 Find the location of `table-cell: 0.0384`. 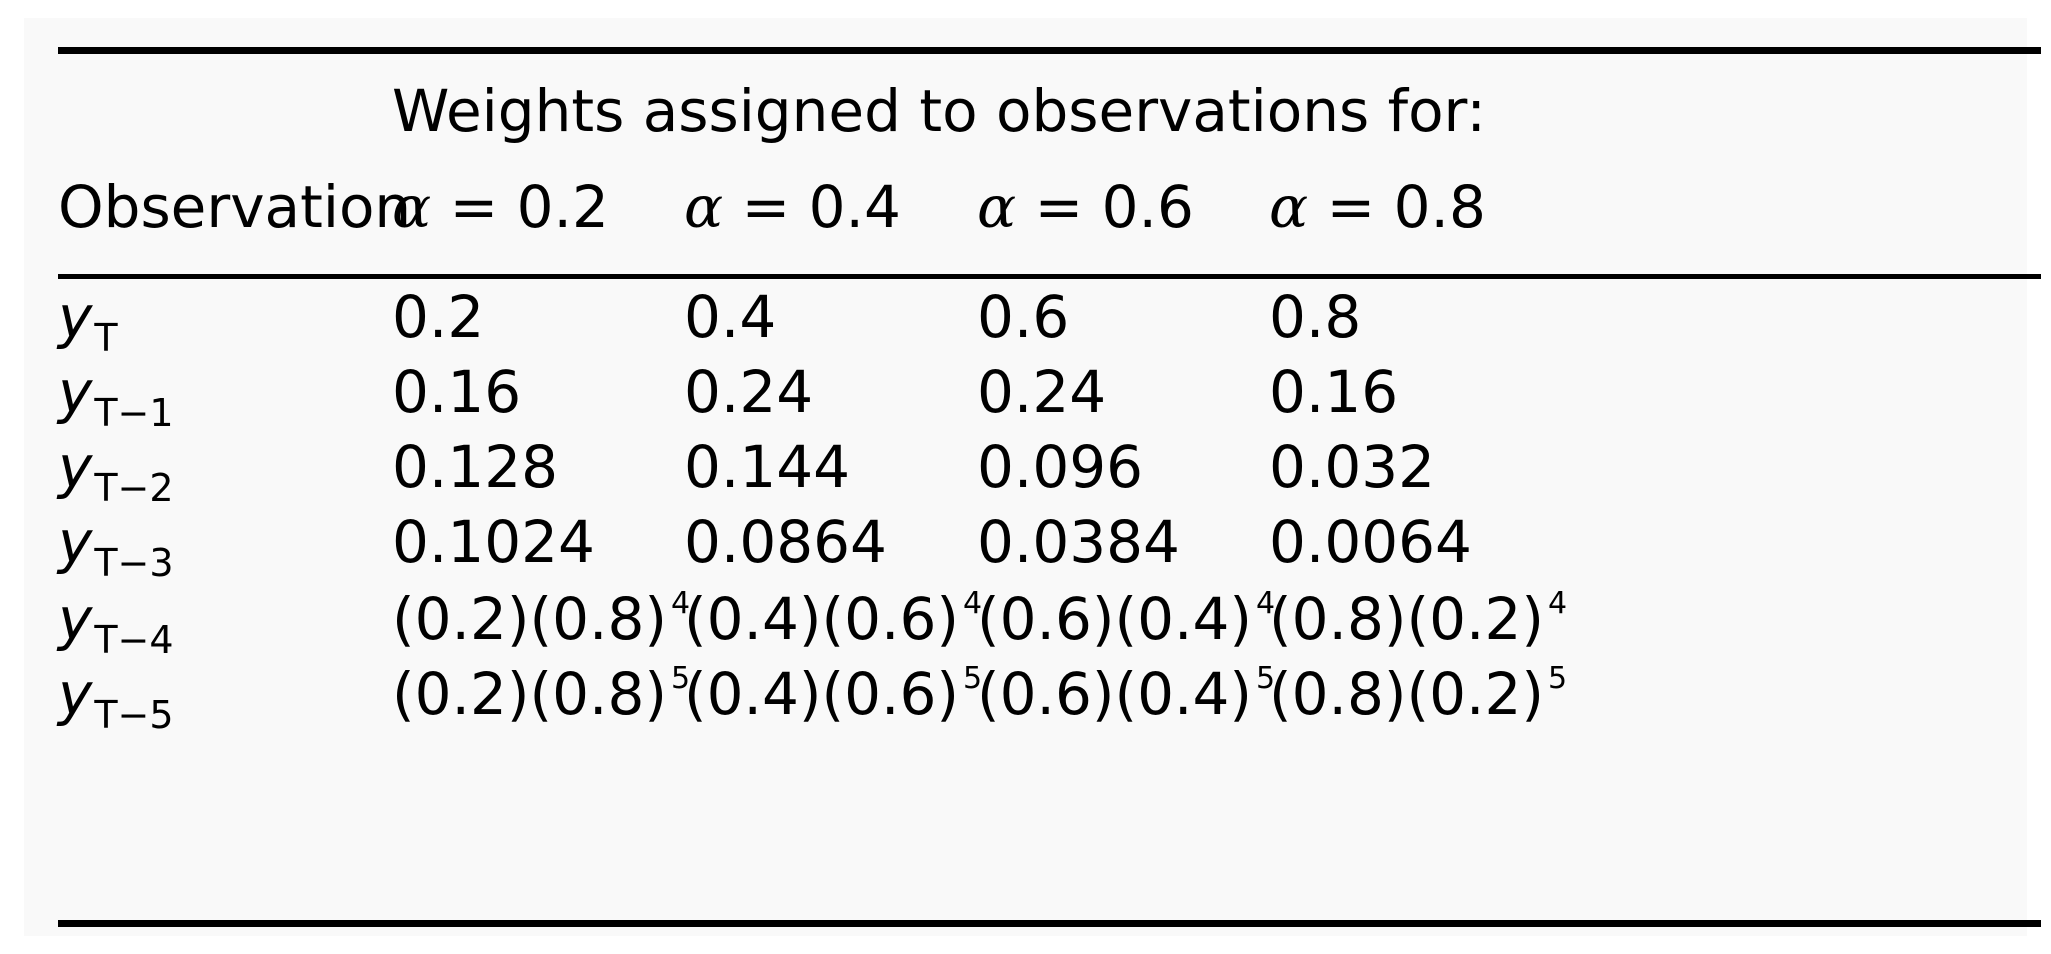

table-cell: 0.0384 is located at coordinates (1078, 542).